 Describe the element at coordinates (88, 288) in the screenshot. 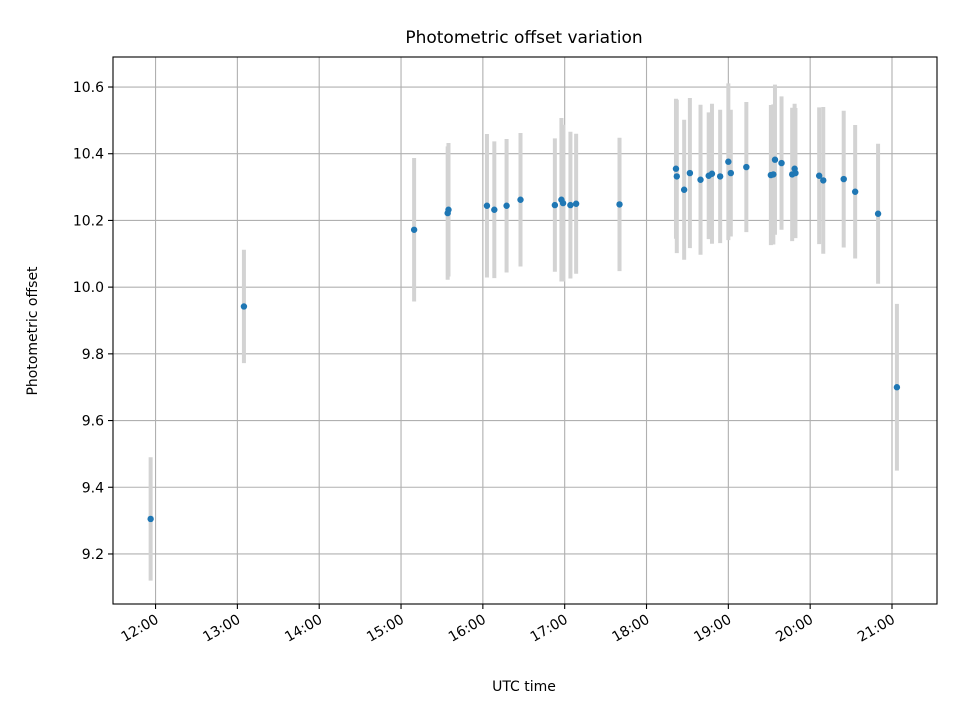

I see `y-tick-label: 10.0` at that location.